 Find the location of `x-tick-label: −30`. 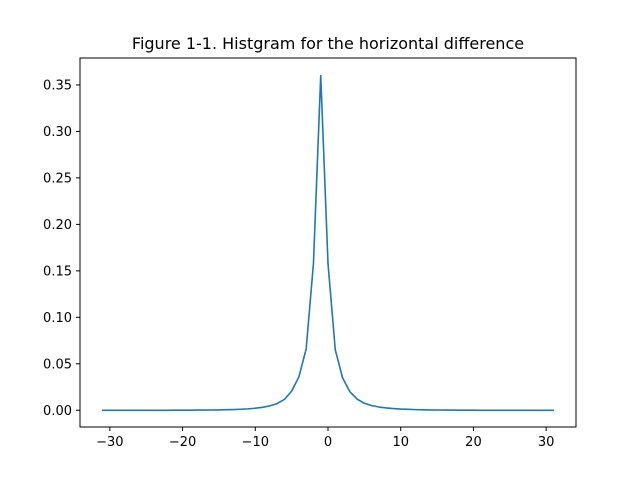

x-tick-label: −30 is located at coordinates (109, 442).